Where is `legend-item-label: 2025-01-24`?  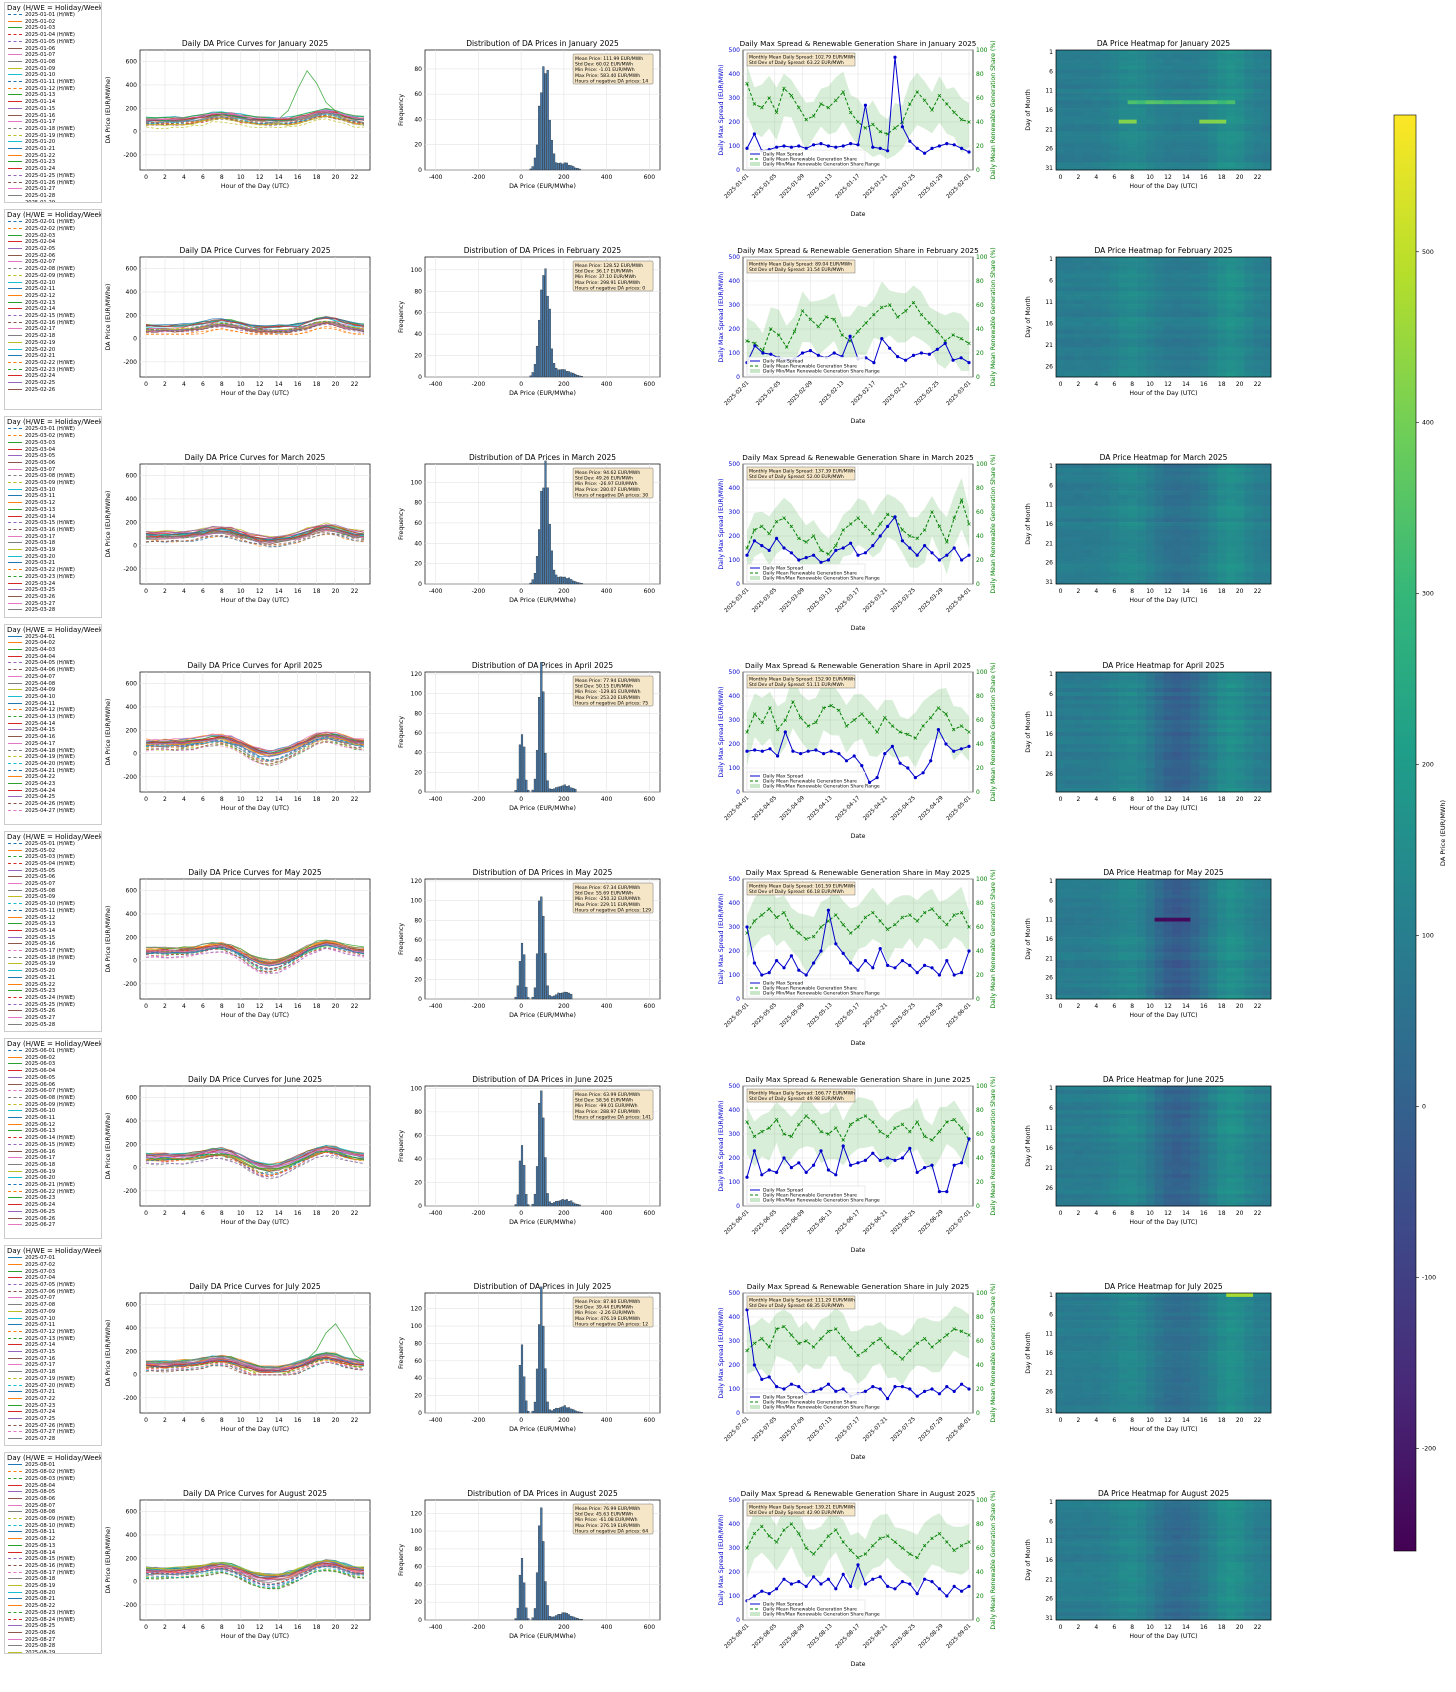 legend-item-label: 2025-01-24 is located at coordinates (40, 169).